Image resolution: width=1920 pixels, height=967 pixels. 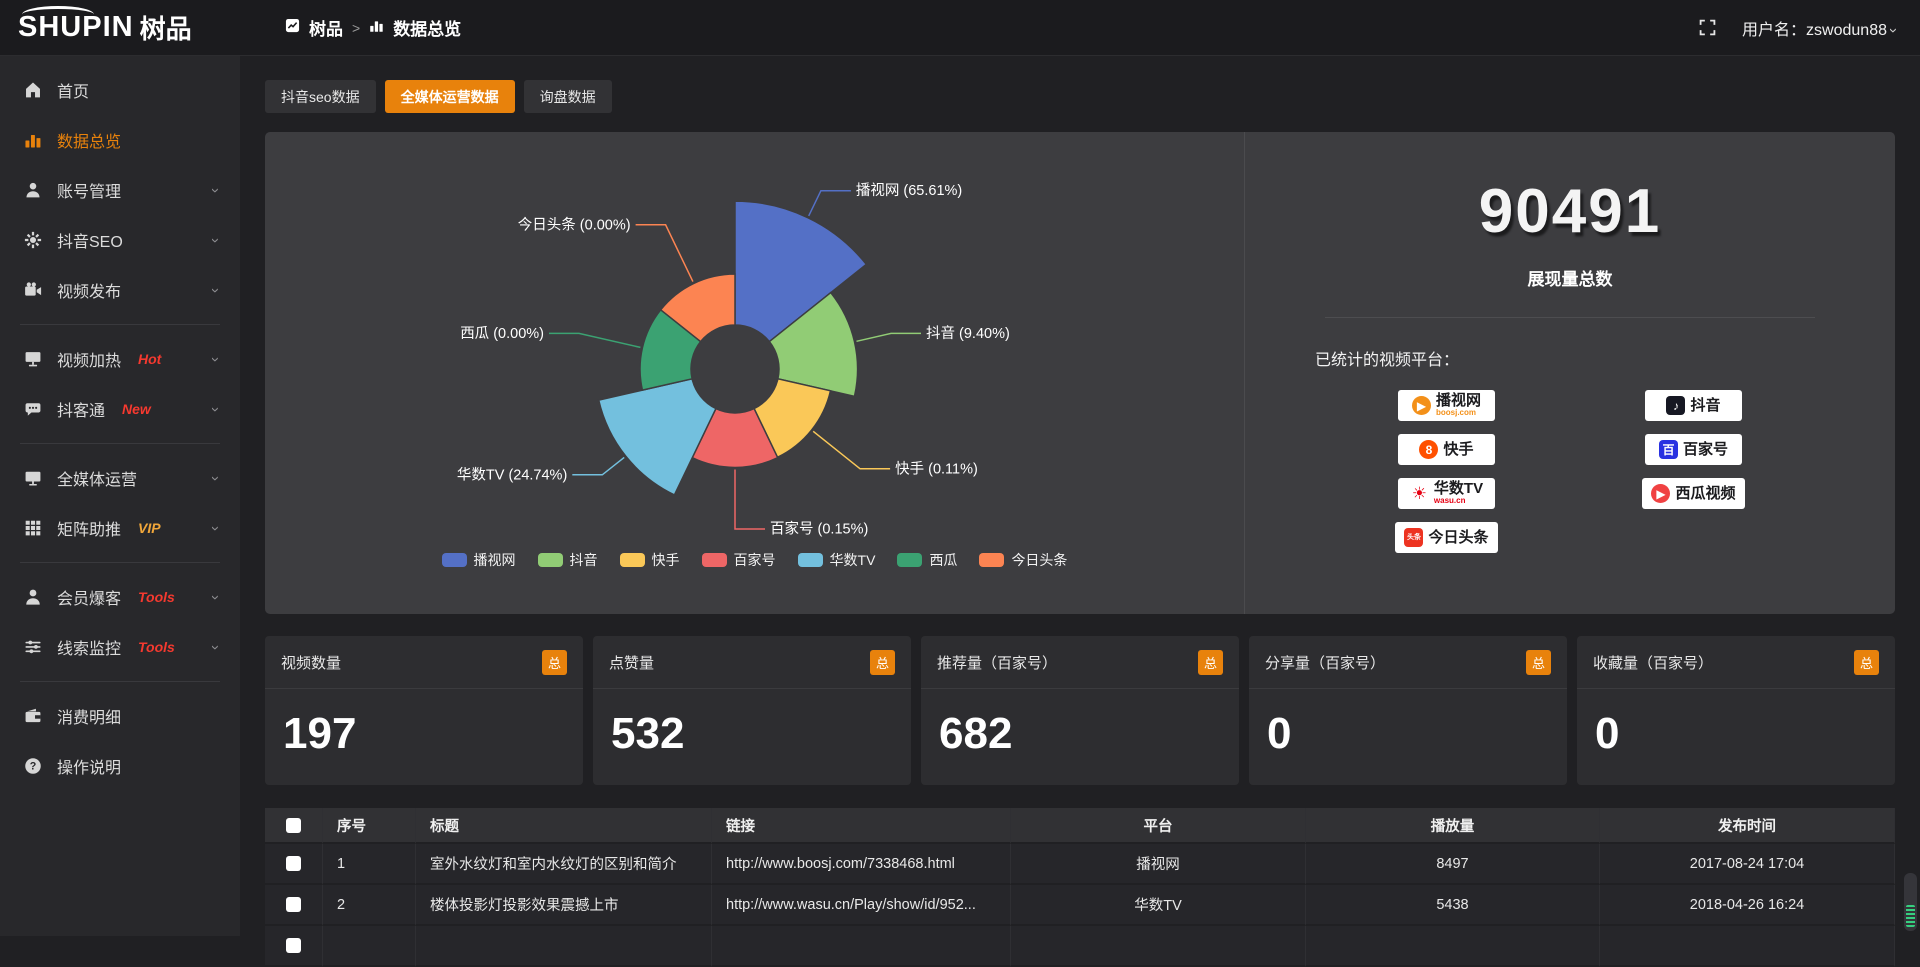 What do you see at coordinates (861, 864) in the screenshot?
I see `cell-link: http://www.boosj.com/7338468.html` at bounding box center [861, 864].